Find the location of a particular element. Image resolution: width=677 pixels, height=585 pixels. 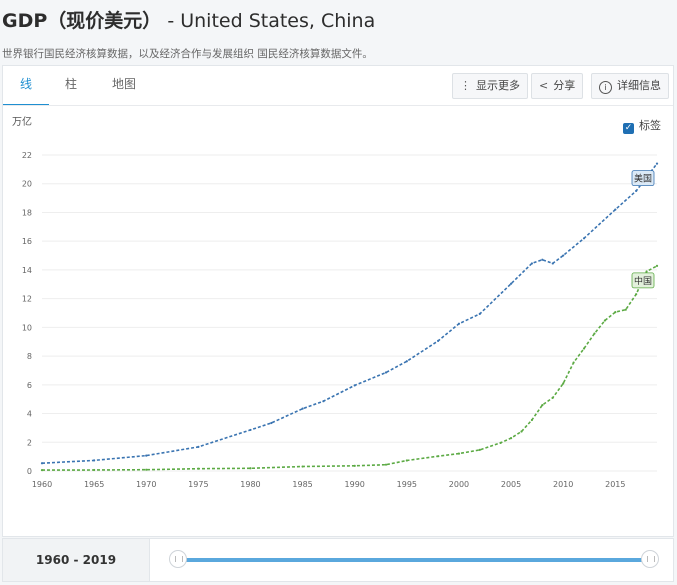

x-tick-label: 2005 is located at coordinates (511, 484).